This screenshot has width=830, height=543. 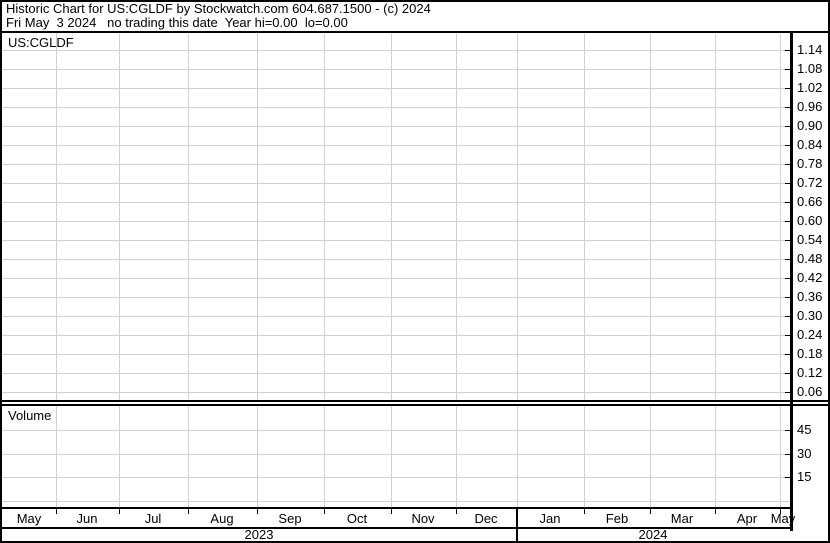 I want to click on month-band-bottom-line, so click(x=397, y=528).